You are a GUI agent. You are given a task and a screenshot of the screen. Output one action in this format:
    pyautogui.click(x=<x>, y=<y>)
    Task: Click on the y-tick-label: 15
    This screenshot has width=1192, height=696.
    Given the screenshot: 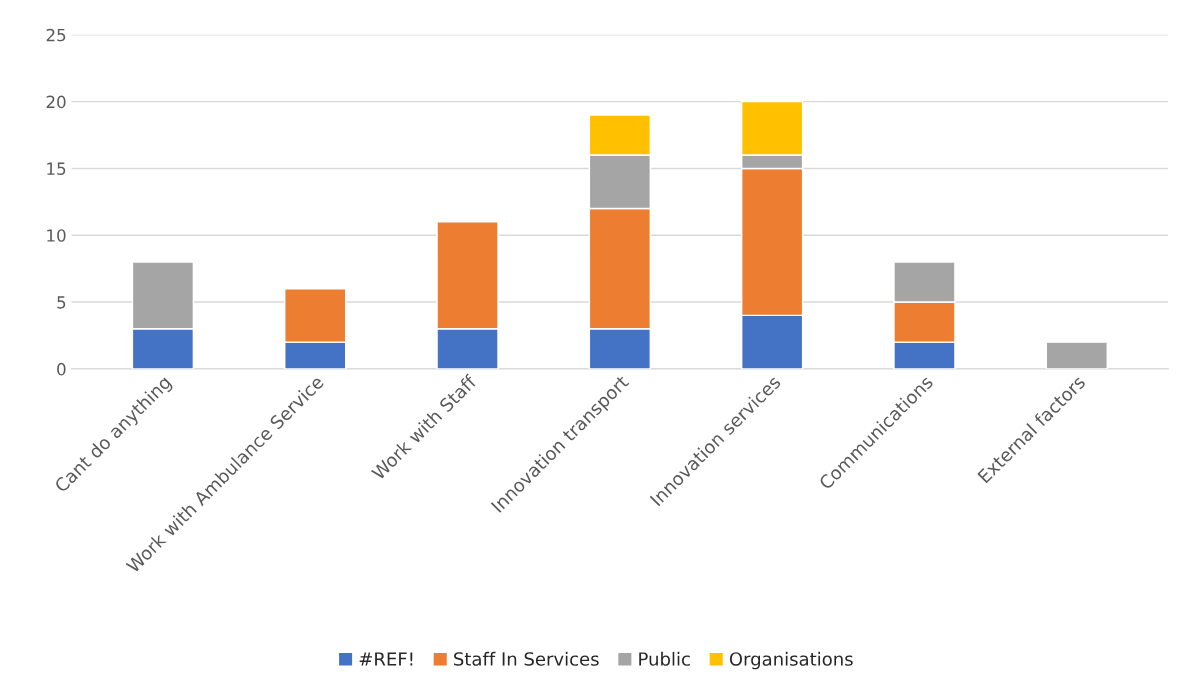 What is the action you would take?
    pyautogui.click(x=56, y=168)
    